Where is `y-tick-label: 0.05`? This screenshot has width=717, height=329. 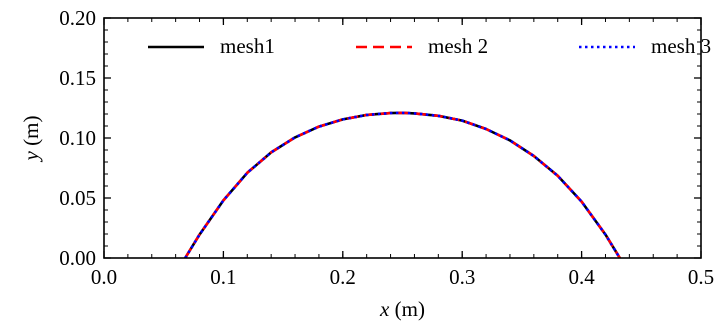 y-tick-label: 0.05 is located at coordinates (77, 198).